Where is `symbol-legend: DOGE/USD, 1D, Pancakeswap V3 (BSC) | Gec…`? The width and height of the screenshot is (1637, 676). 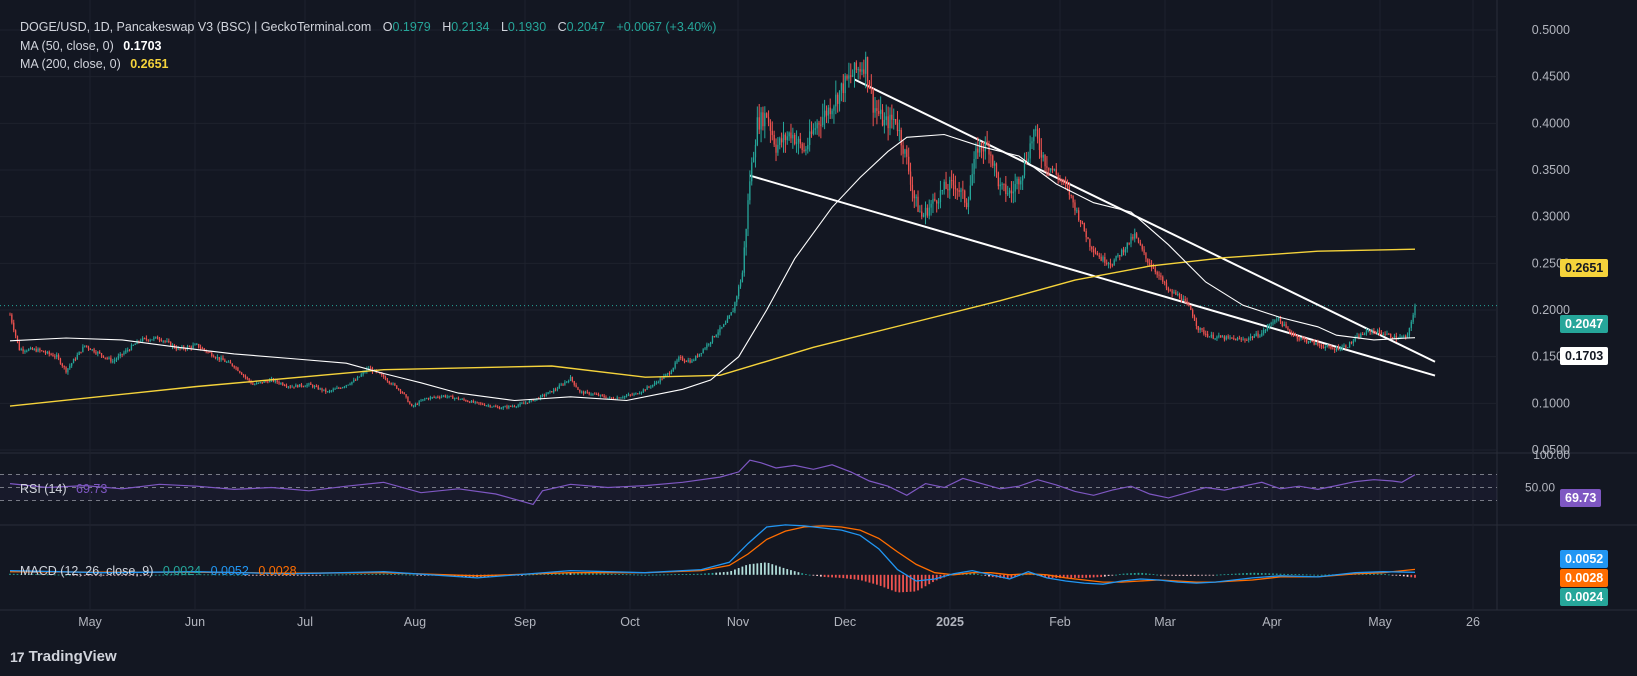 symbol-legend: DOGE/USD, 1D, Pancakeswap V3 (BSC) | Gec… is located at coordinates (368, 27).